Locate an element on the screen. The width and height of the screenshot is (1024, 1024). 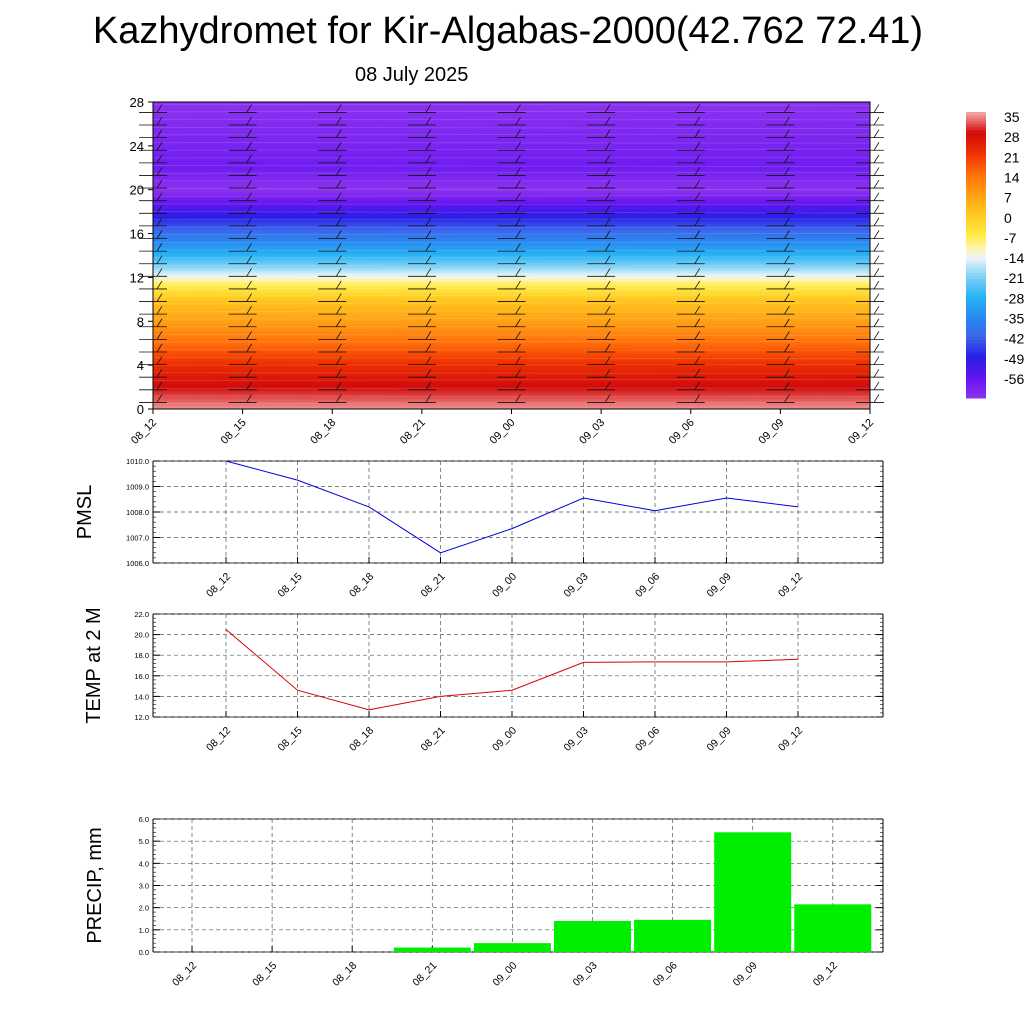
x-tick-label: 08_15 is located at coordinates (289, 585).